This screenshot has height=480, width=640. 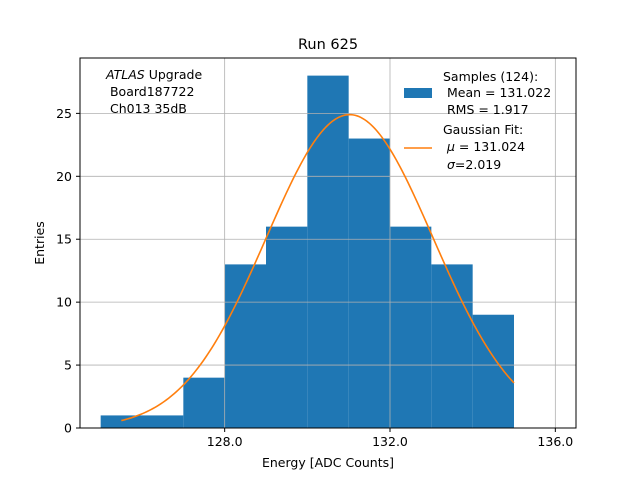 What do you see at coordinates (451, 164) in the screenshot?
I see `legend-sigma-symbol: σ` at bounding box center [451, 164].